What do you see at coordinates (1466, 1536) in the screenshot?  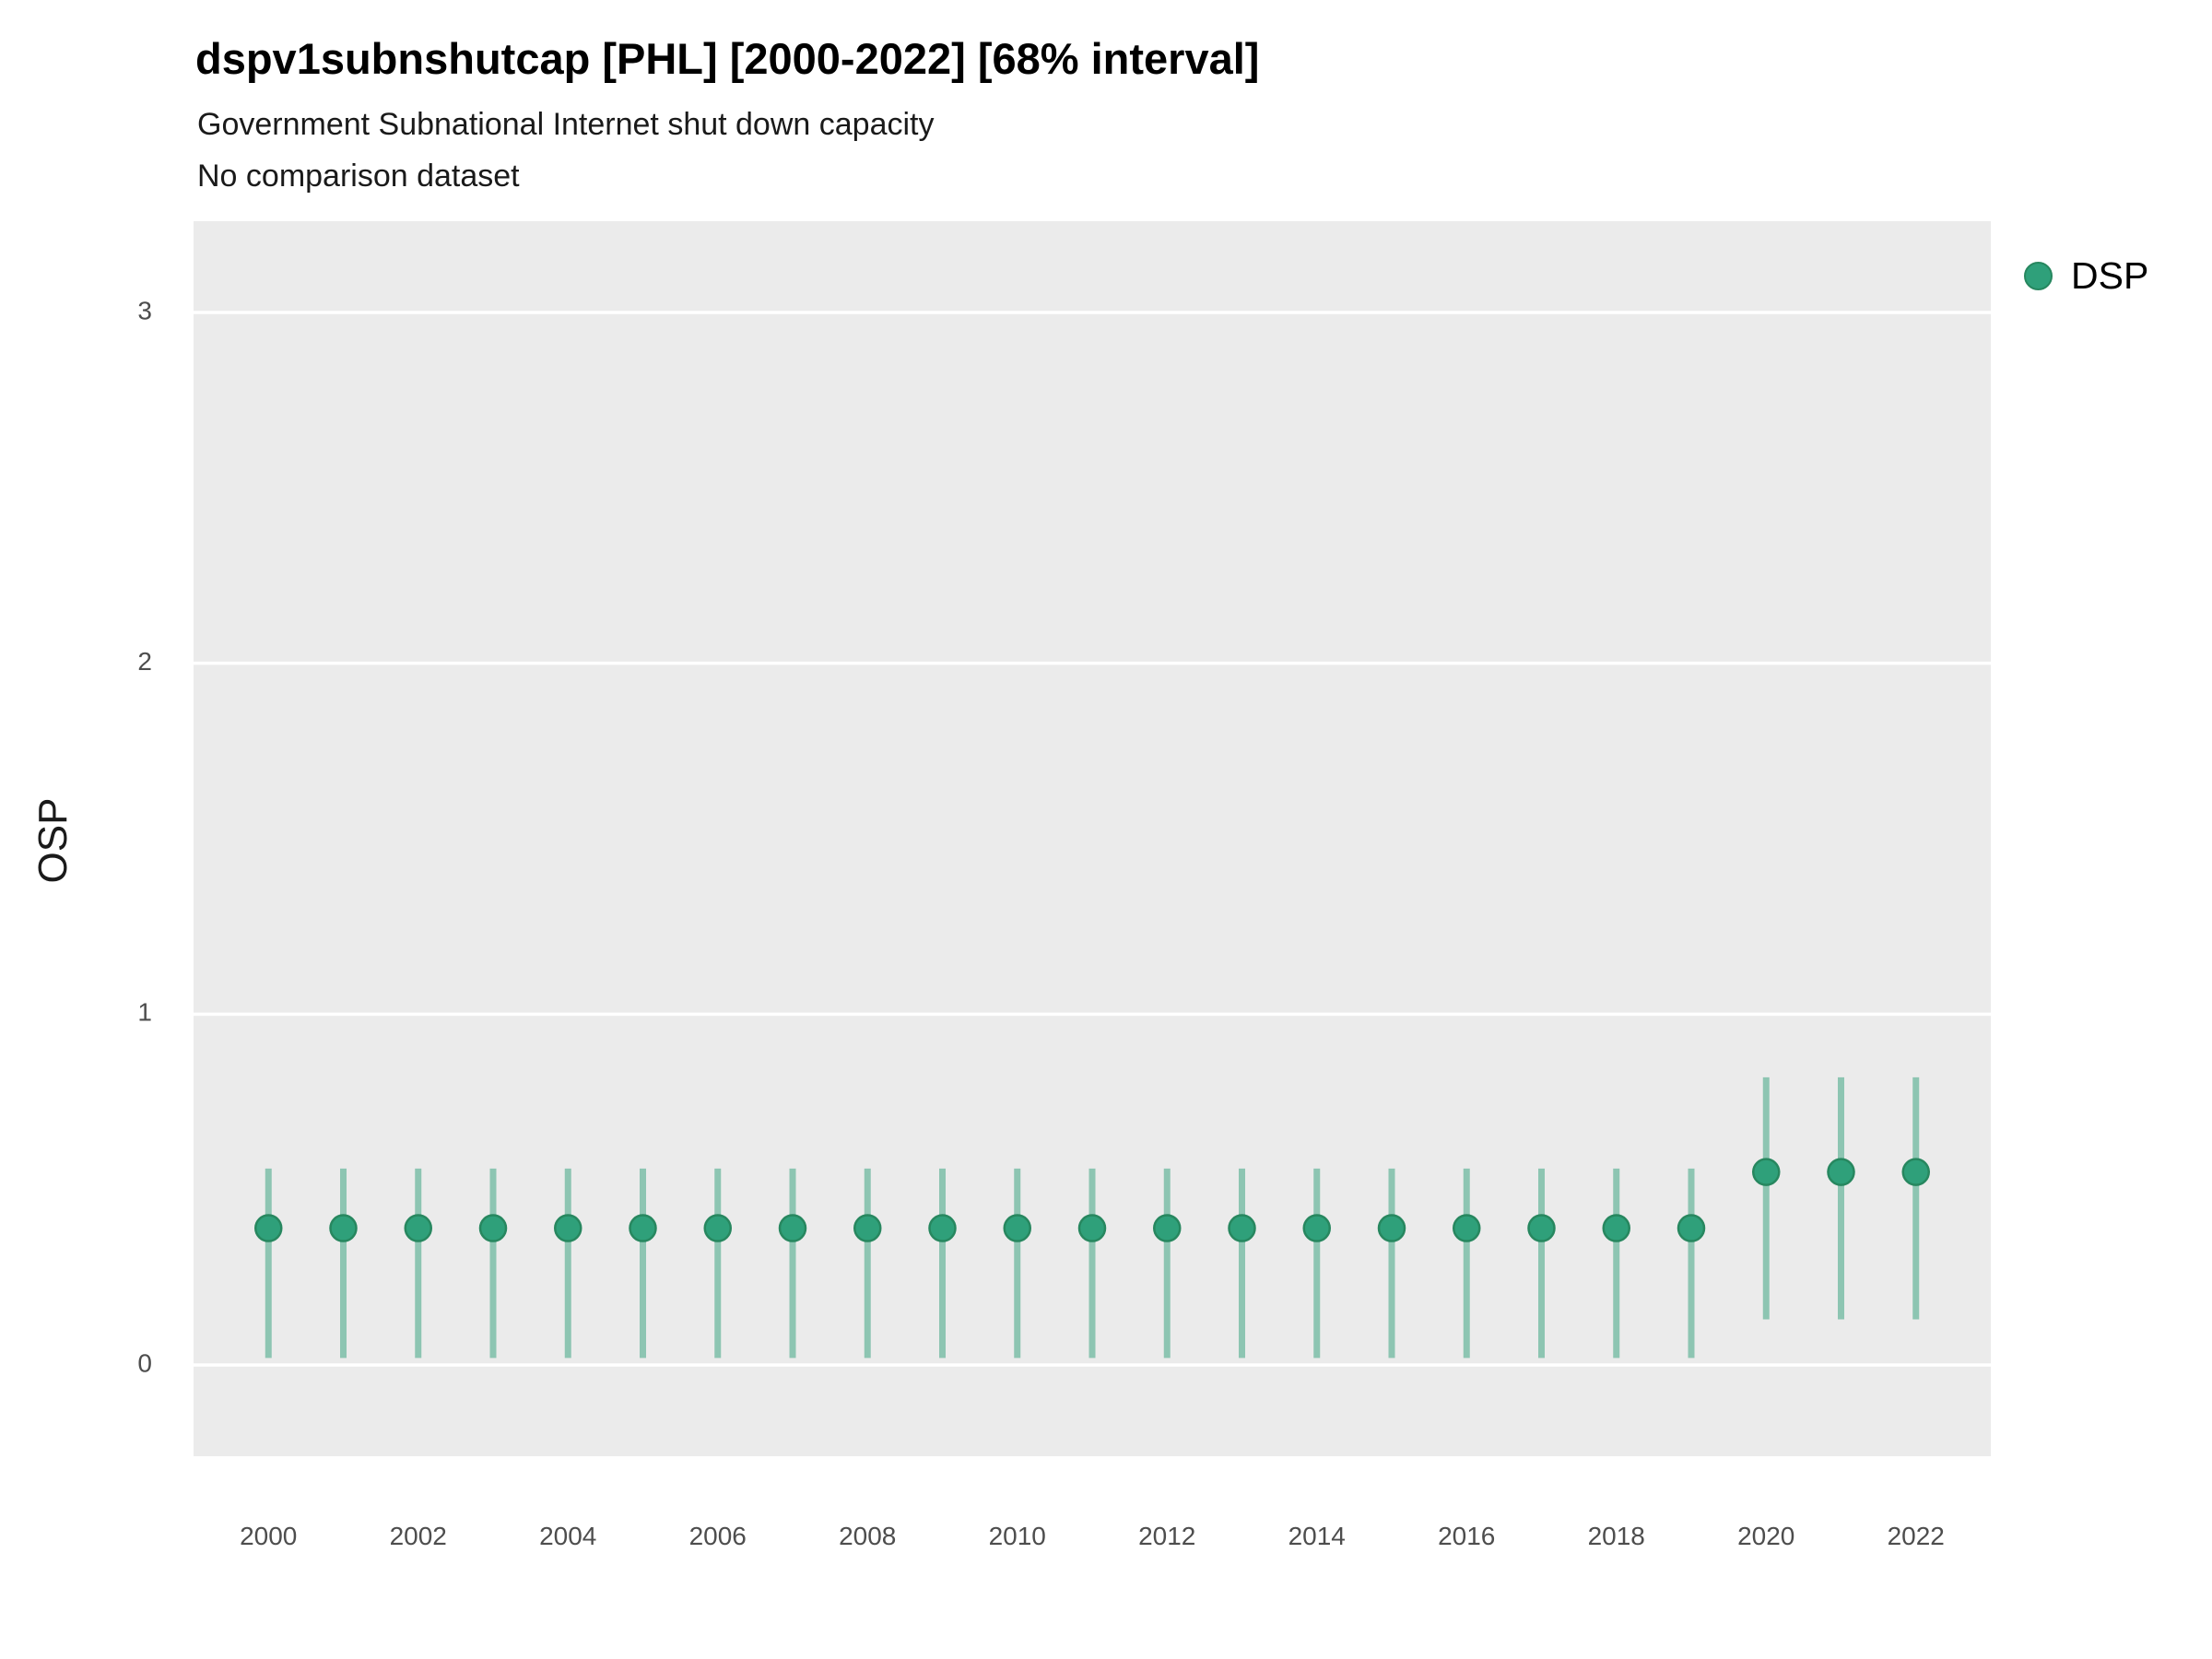 I see `x-tick-label-2016: 2016` at bounding box center [1466, 1536].